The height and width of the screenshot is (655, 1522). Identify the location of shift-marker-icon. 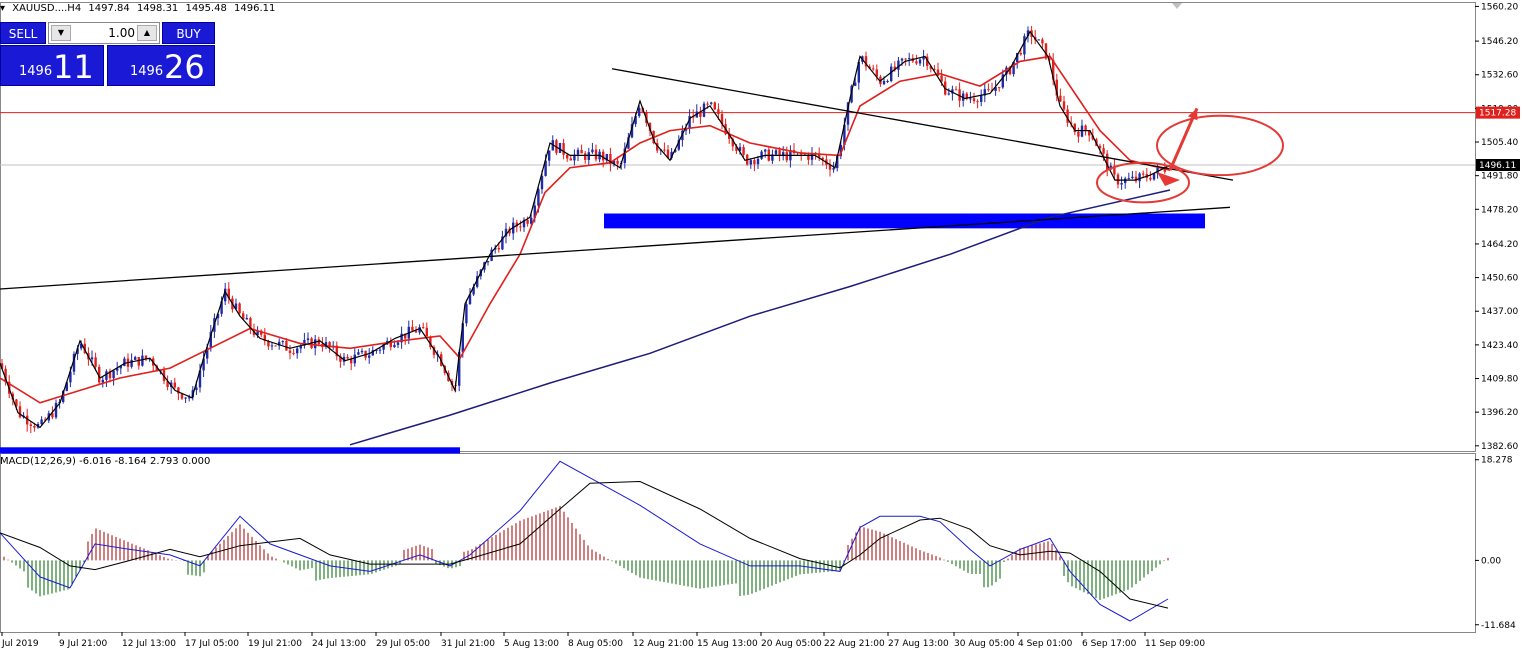
(1177, 6).